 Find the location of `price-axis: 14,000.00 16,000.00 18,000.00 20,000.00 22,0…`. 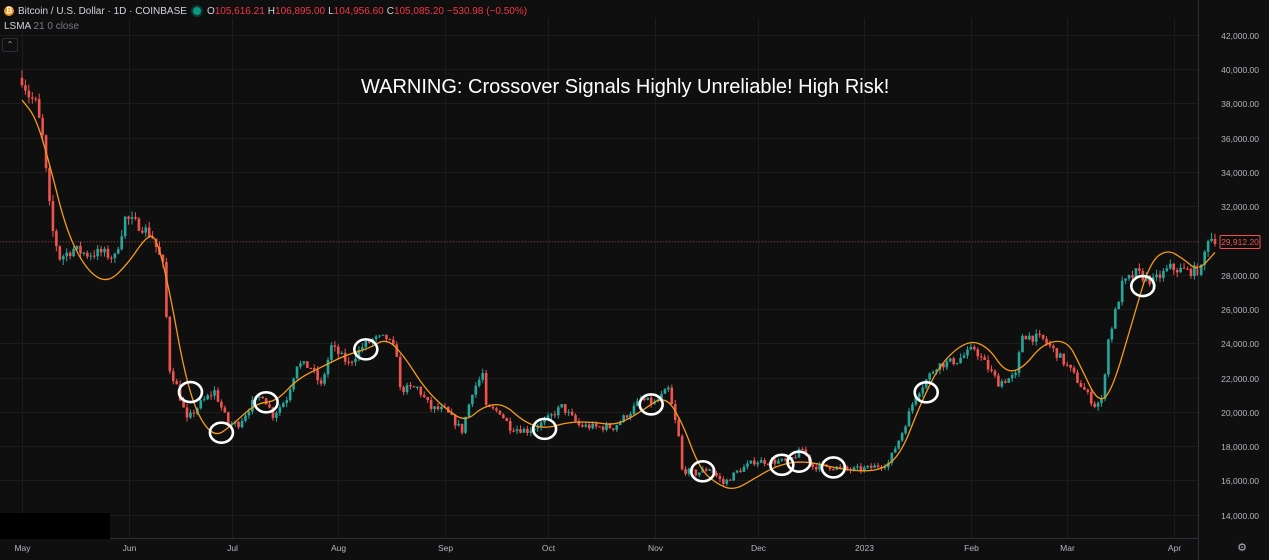

price-axis: 14,000.00 16,000.00 18,000.00 20,000.00 22,0… is located at coordinates (1229, 280).